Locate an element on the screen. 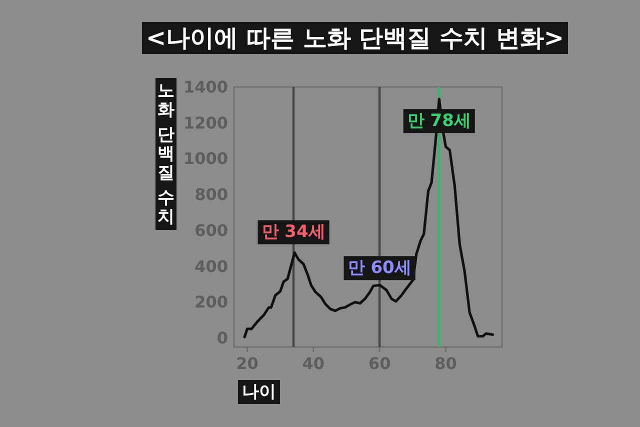  xlabel: 나이 is located at coordinates (259, 392).